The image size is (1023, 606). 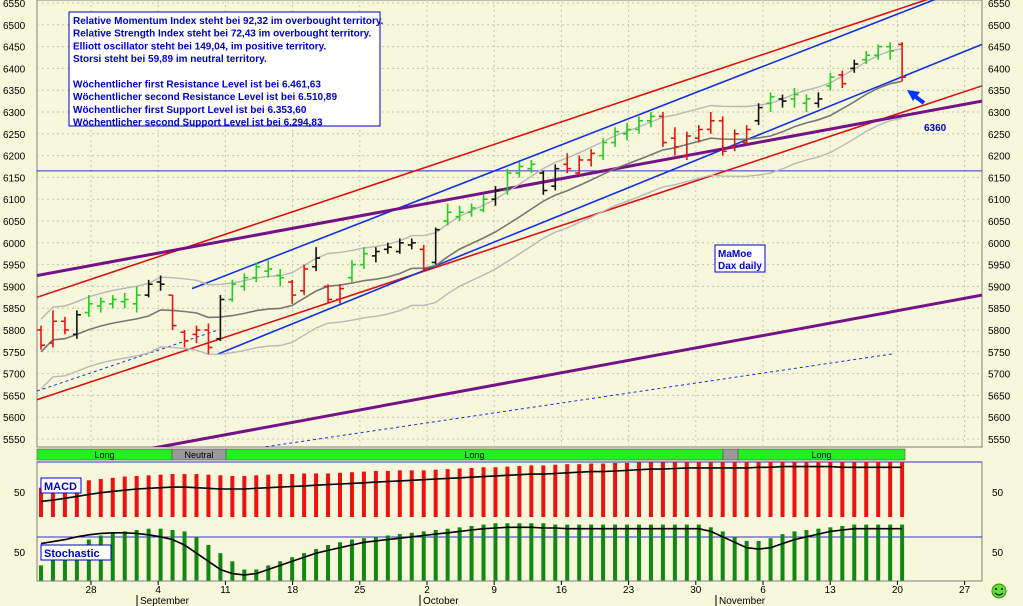 I want to click on y-tick-label-left: 5950, so click(x=14, y=266).